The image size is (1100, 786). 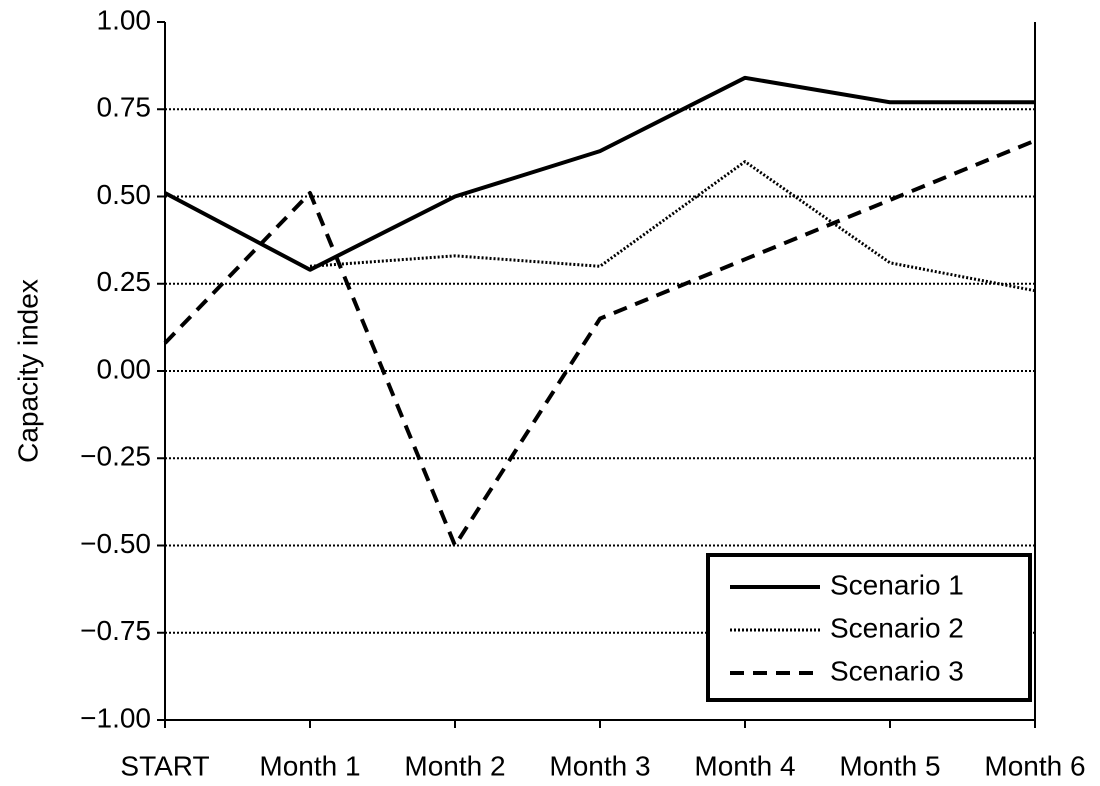 What do you see at coordinates (124, 368) in the screenshot?
I see `y-tick-label: 0.00` at bounding box center [124, 368].